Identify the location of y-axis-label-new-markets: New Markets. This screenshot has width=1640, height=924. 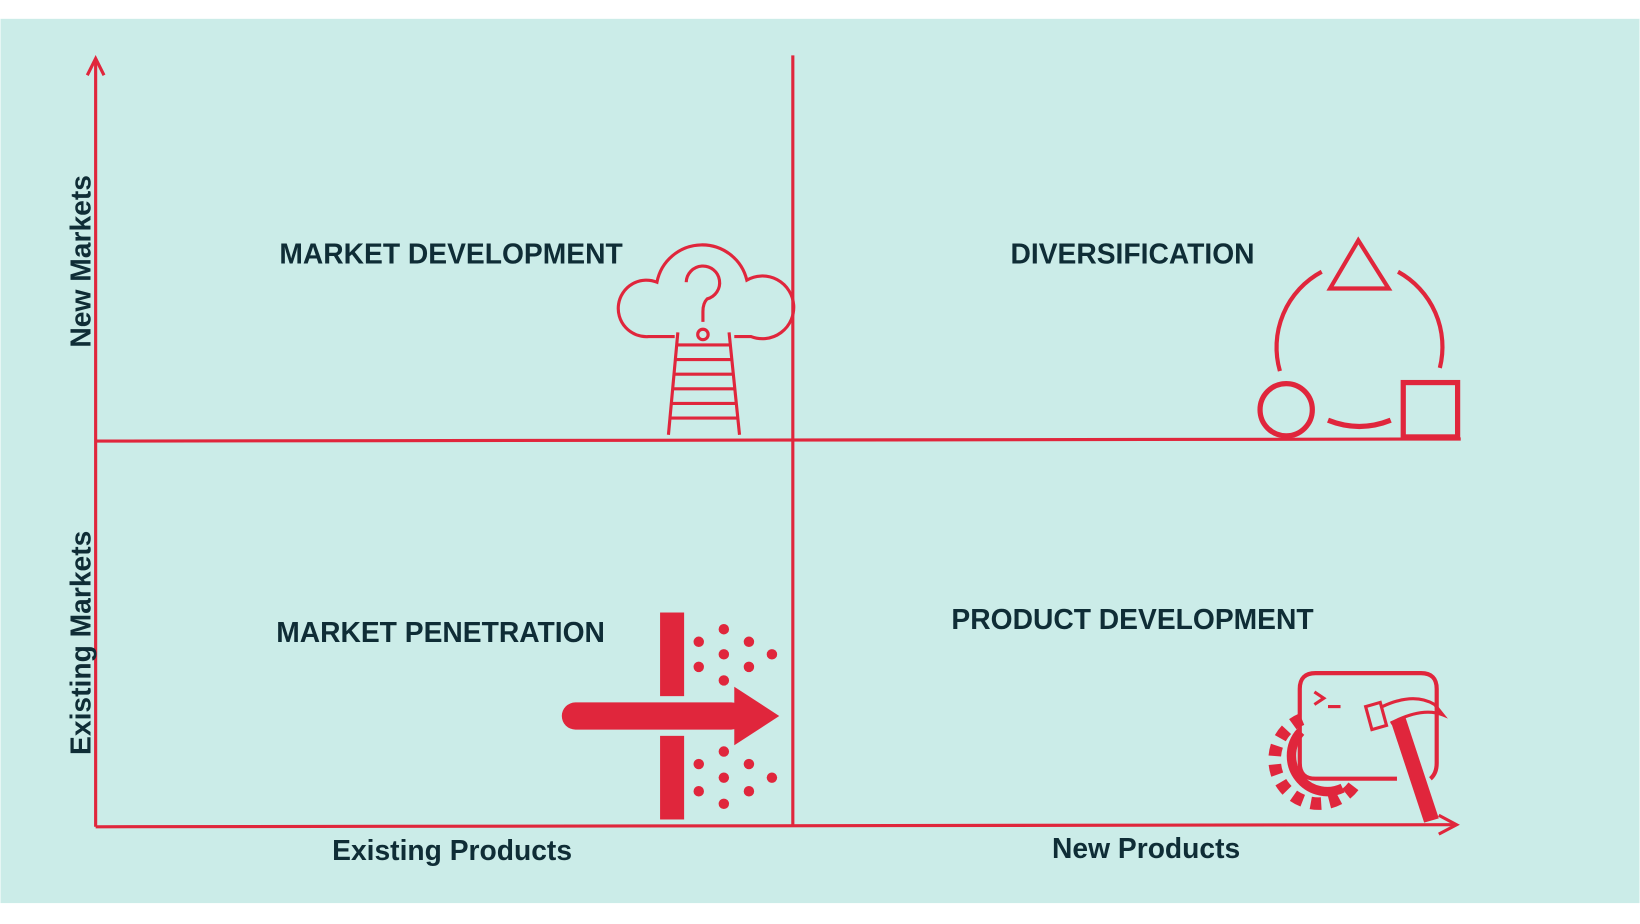
(80, 261).